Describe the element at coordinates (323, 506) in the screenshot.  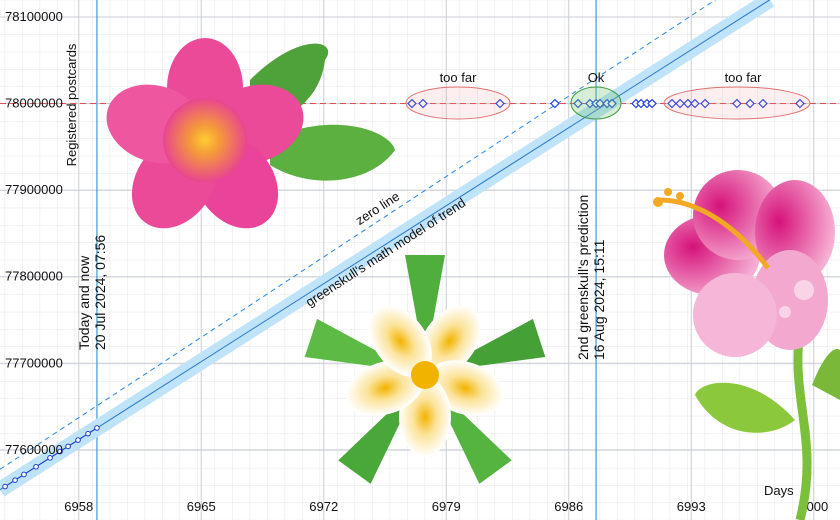
I see `x-tick-label: 6972` at that location.